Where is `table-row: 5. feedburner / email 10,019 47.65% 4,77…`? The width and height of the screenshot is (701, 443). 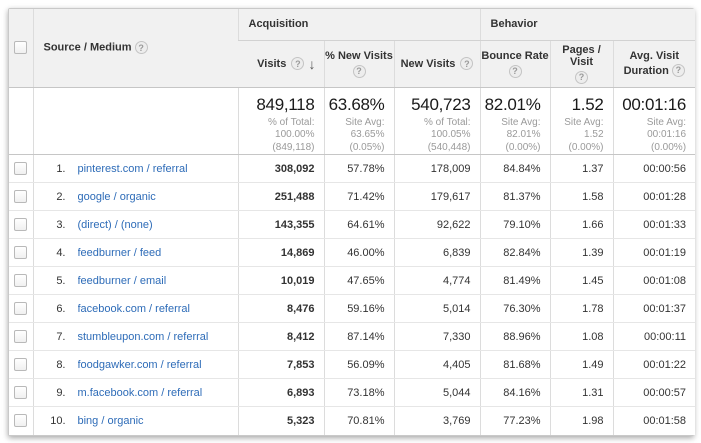 table-row: 5. feedburner / email 10,019 47.65% 4,77… is located at coordinates (352, 280).